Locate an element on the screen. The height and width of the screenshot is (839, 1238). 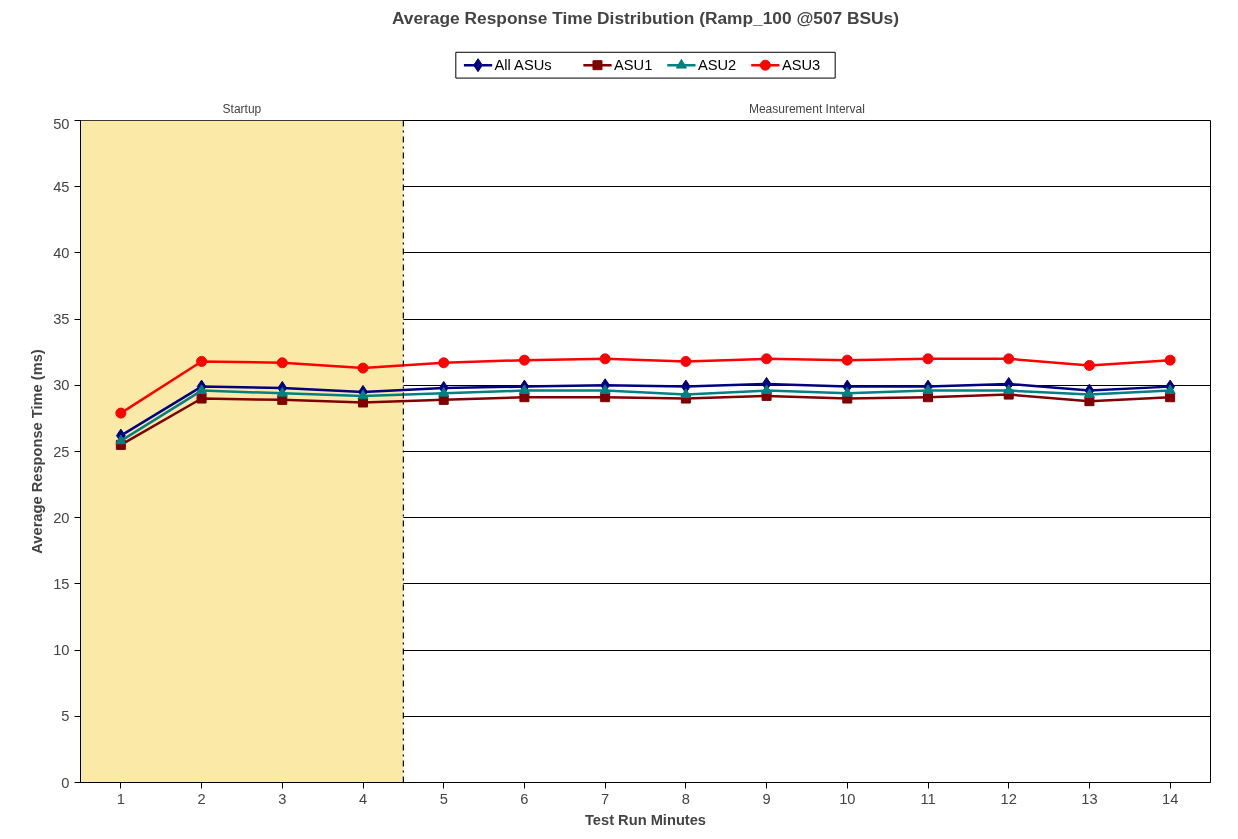
x-tick-label: 7 is located at coordinates (605, 798).